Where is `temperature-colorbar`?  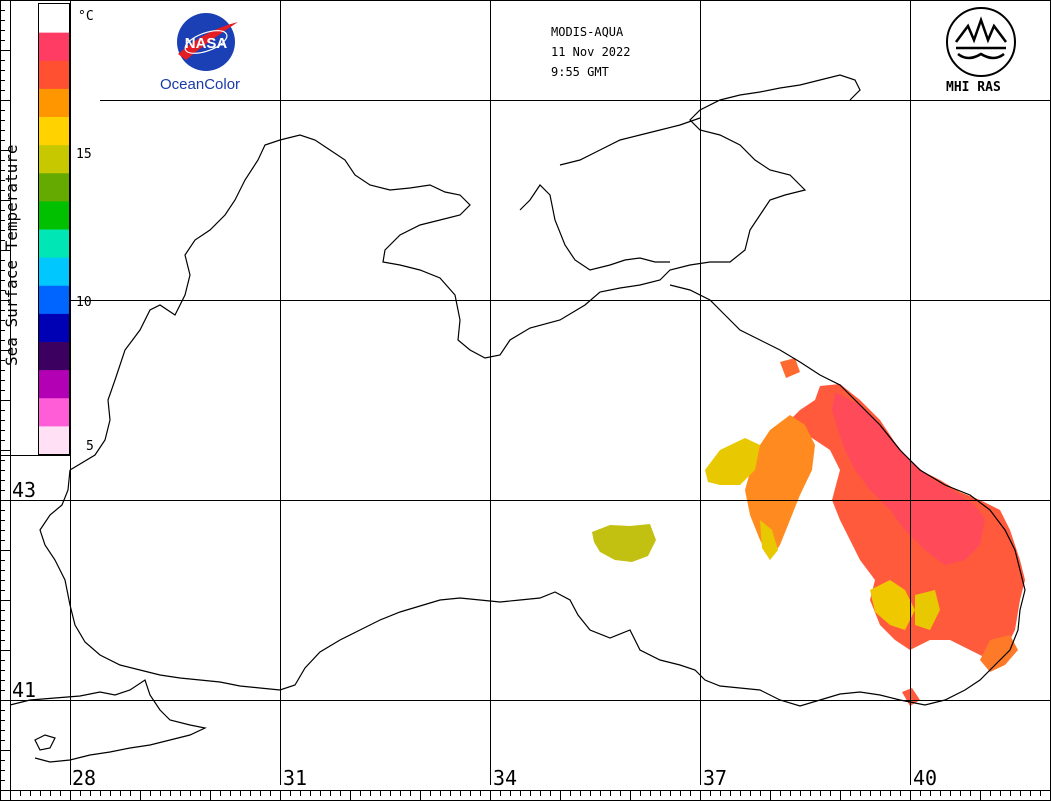
temperature-colorbar is located at coordinates (54, 229).